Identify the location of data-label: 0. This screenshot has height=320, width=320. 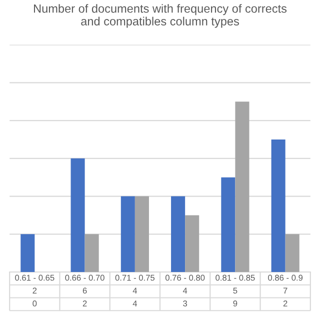
(34, 303).